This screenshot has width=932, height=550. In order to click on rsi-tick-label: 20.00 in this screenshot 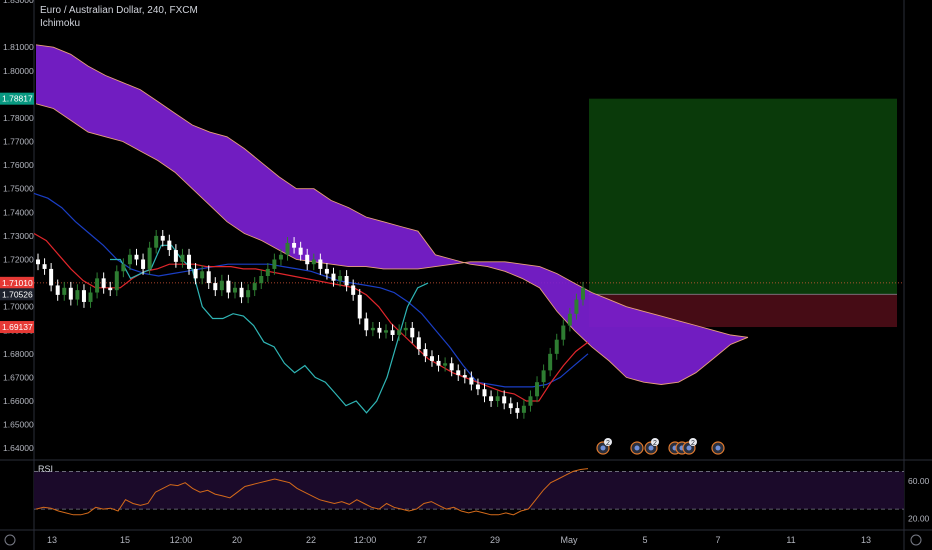, I will do `click(919, 519)`.